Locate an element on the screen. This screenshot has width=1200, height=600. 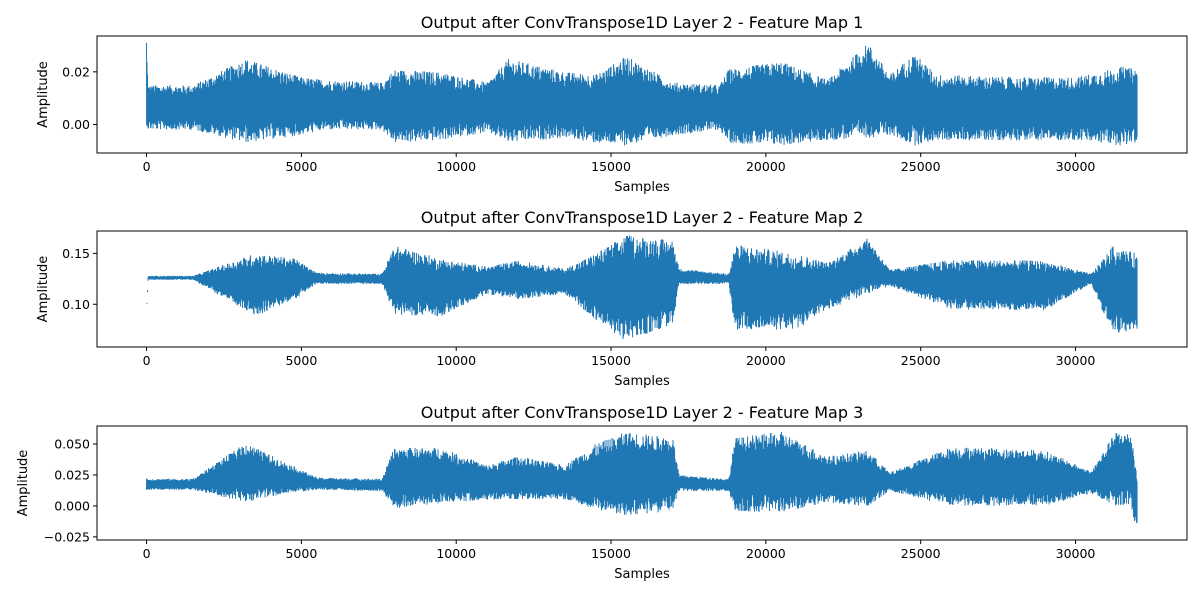
y-tick-label: 0.15 is located at coordinates (76, 253).